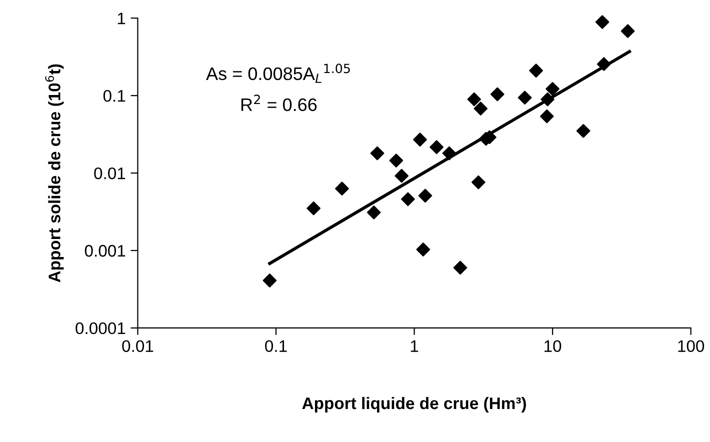 Image resolution: width=710 pixels, height=442 pixels. Describe the element at coordinates (414, 346) in the screenshot. I see `x-tick-label: 1` at that location.